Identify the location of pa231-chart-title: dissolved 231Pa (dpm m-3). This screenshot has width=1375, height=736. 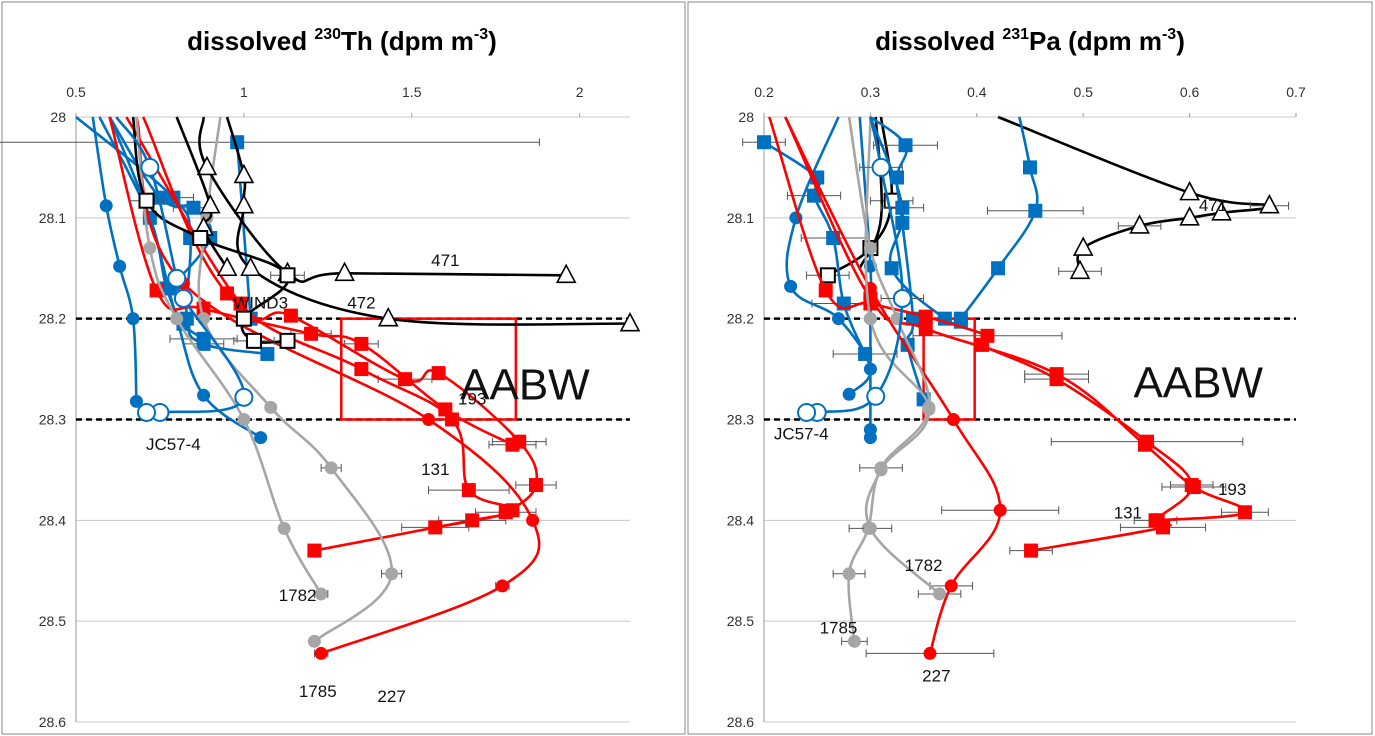
(1030, 41).